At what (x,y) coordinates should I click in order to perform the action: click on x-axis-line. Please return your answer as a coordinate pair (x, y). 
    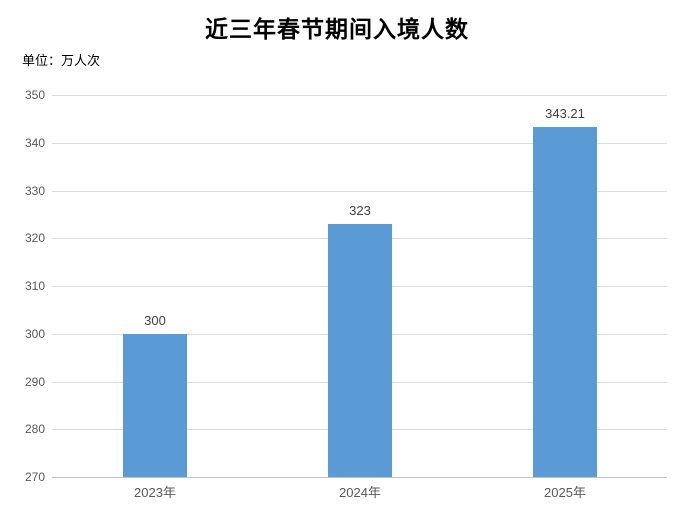
    Looking at the image, I should click on (359, 477).